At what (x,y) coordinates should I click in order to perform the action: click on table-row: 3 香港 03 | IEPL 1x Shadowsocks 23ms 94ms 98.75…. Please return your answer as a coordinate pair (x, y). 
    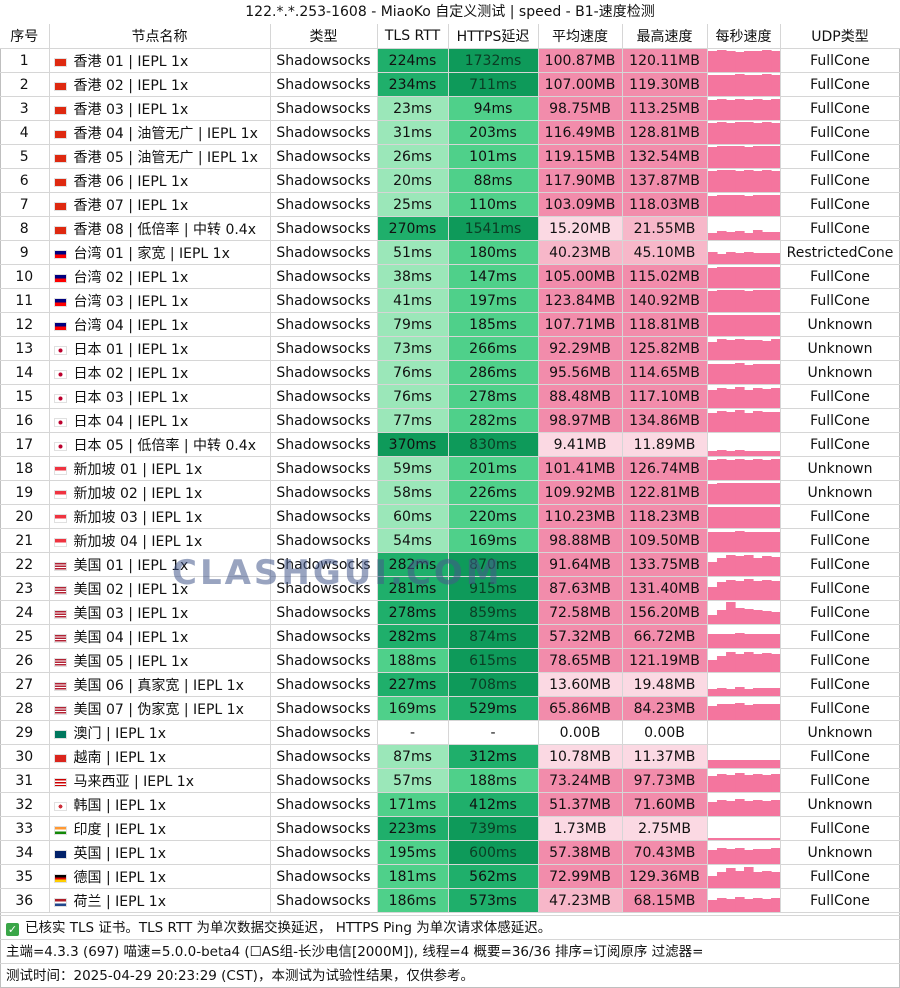
    Looking at the image, I should click on (450, 108).